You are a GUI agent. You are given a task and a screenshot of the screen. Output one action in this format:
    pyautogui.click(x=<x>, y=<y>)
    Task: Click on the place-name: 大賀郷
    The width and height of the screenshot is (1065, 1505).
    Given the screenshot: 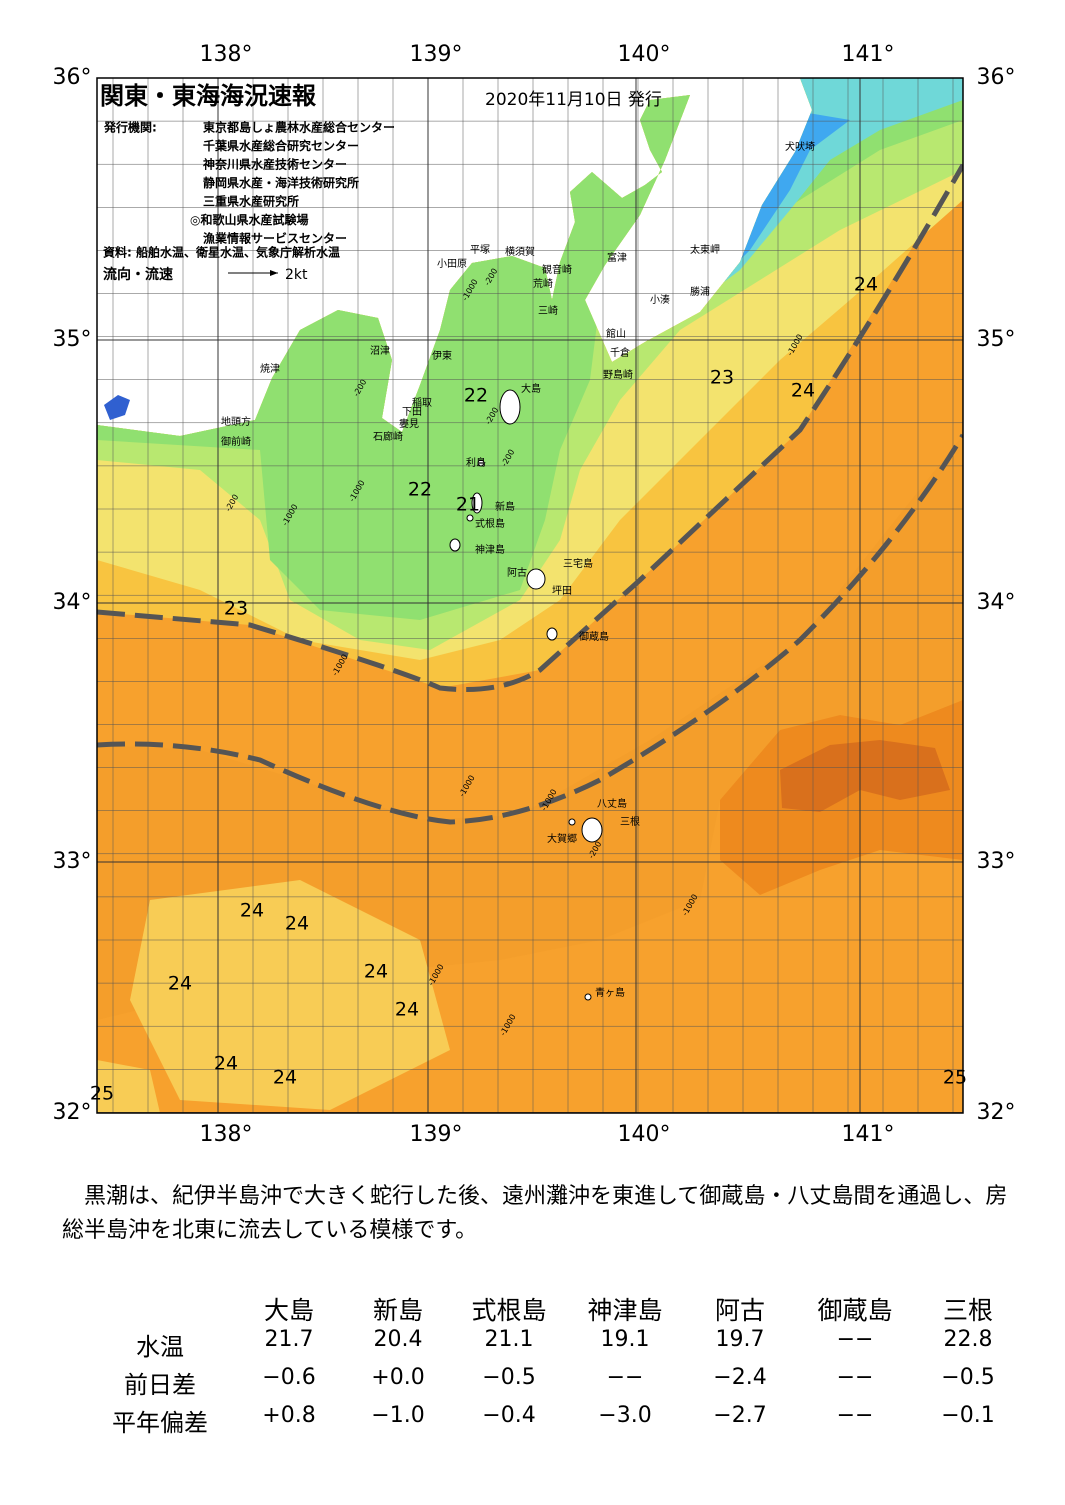 What is the action you would take?
    pyautogui.click(x=562, y=838)
    